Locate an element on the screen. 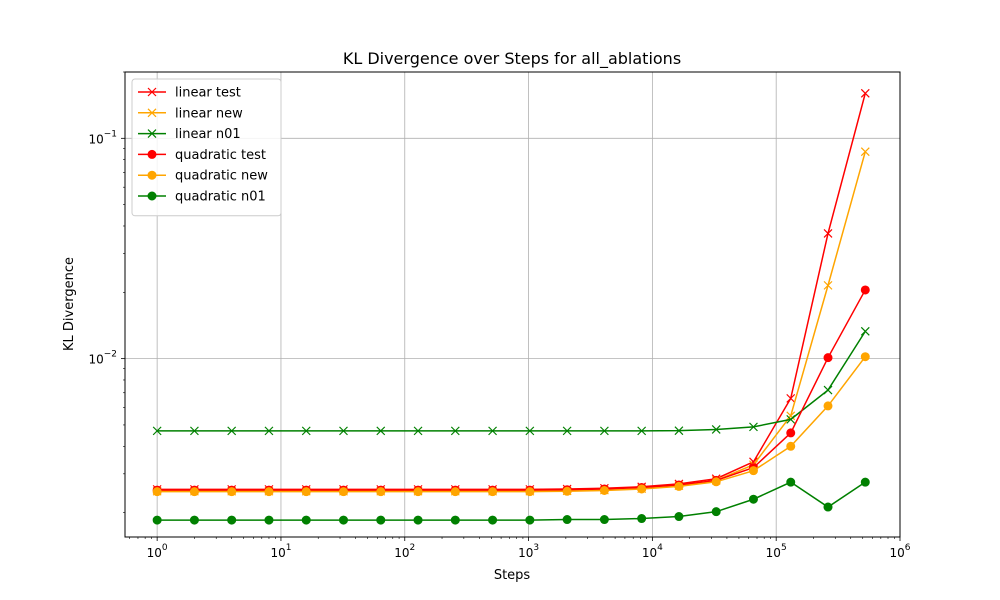 Image resolution: width=1000 pixels, height=600 pixels. legend-item: quadratic n01 is located at coordinates (202, 197).